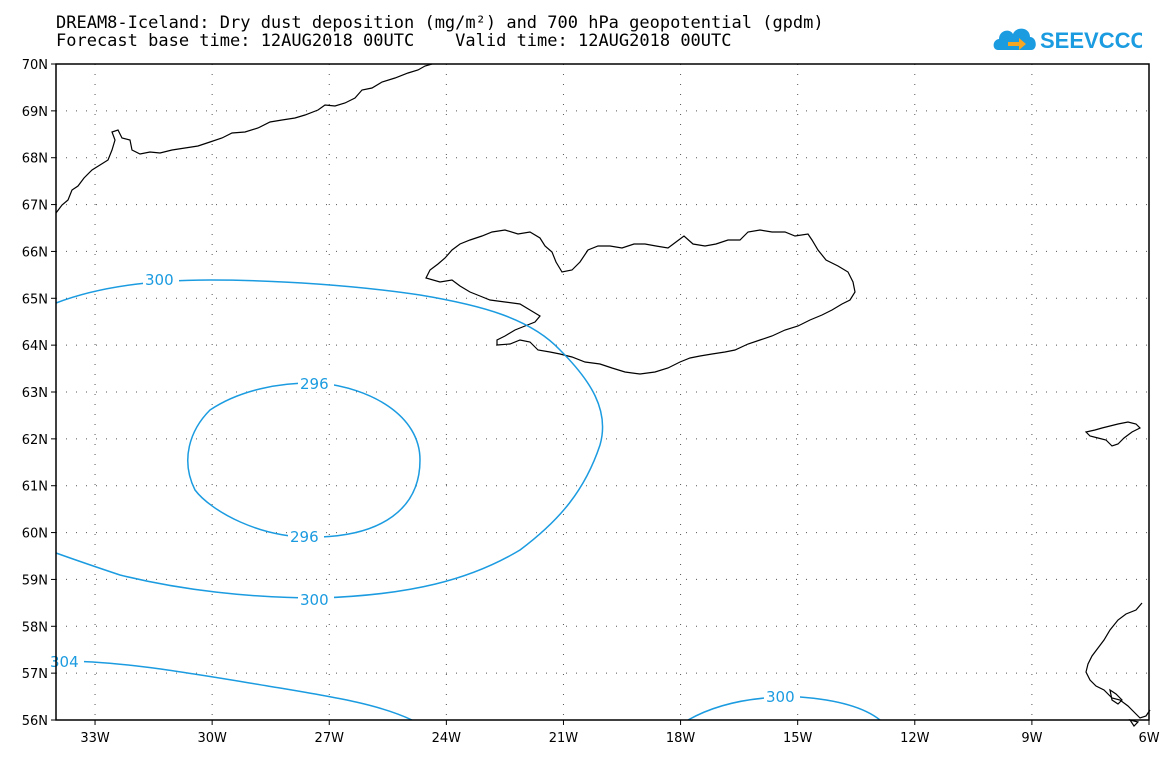 The height and width of the screenshot is (760, 1175). I want to click on iceland-coast, so click(640, 302).